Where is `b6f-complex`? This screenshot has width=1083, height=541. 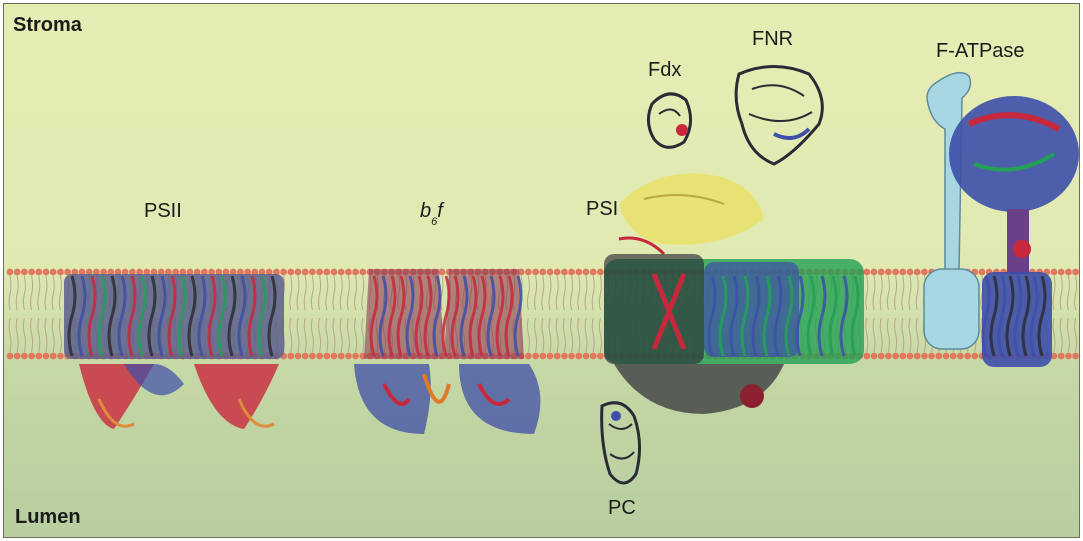
b6f-complex is located at coordinates (447, 351).